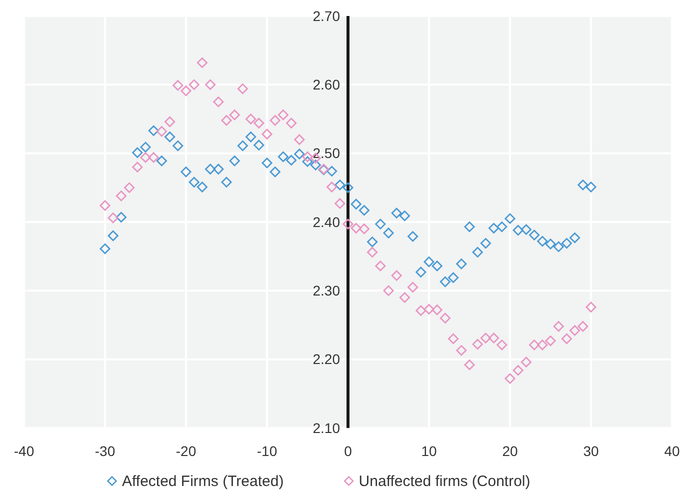  I want to click on y-tick-label: 2.30, so click(326, 290).